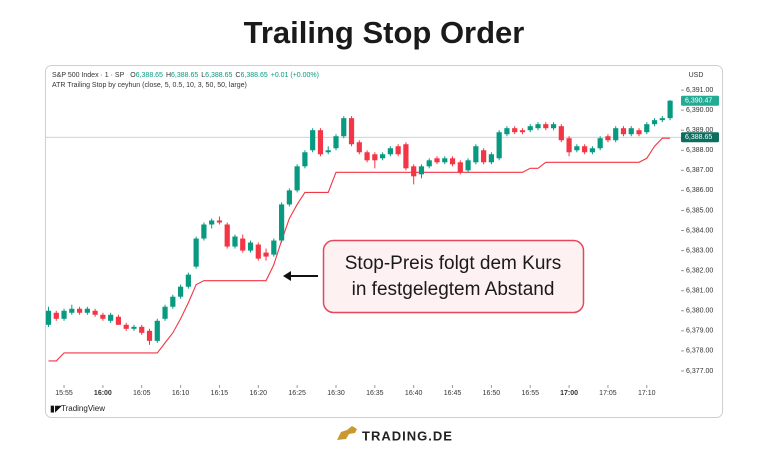 The width and height of the screenshot is (768, 455). What do you see at coordinates (336, 393) in the screenshot?
I see `x-tick-label: 16:30` at bounding box center [336, 393].